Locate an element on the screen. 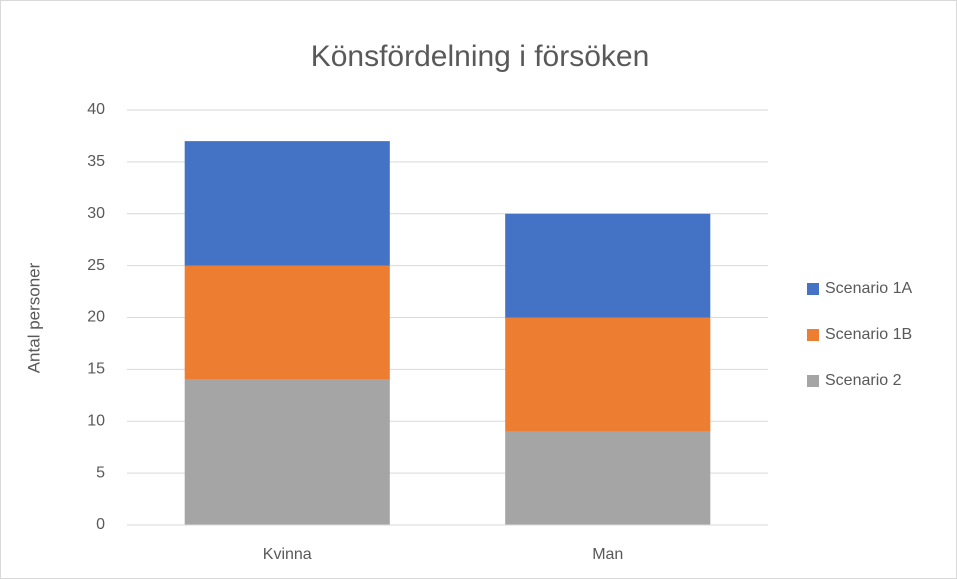  y-tick-label: 10 is located at coordinates (96, 420).